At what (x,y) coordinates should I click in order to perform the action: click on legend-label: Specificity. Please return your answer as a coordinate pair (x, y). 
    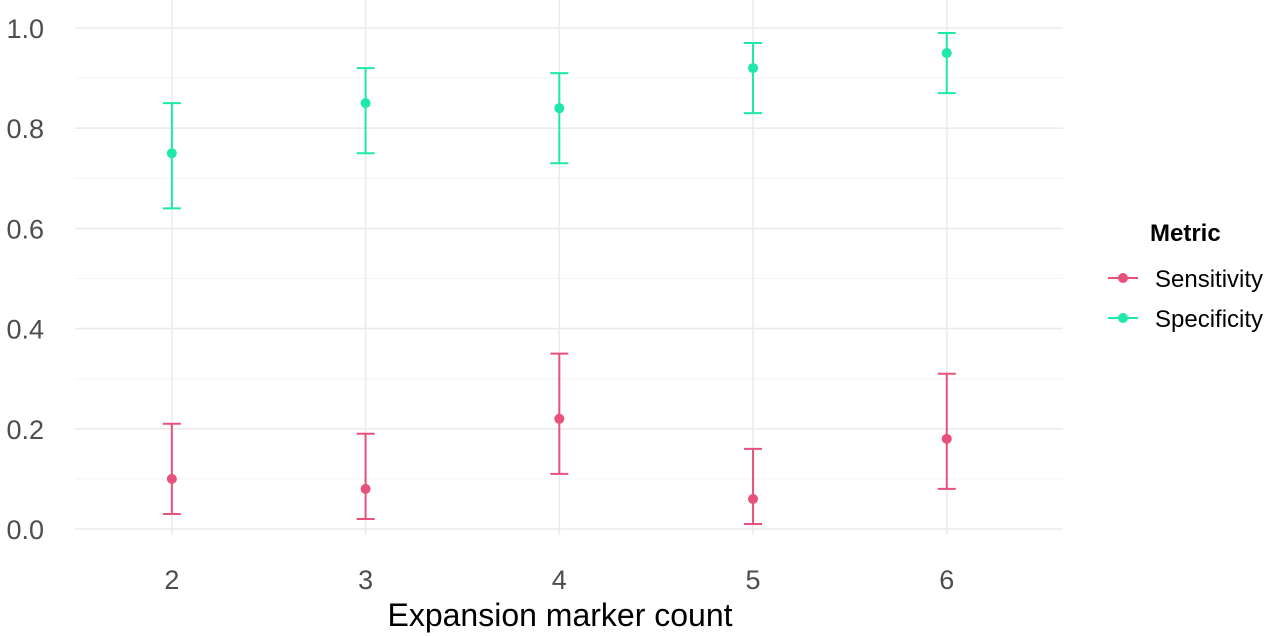
    Looking at the image, I should click on (1209, 319).